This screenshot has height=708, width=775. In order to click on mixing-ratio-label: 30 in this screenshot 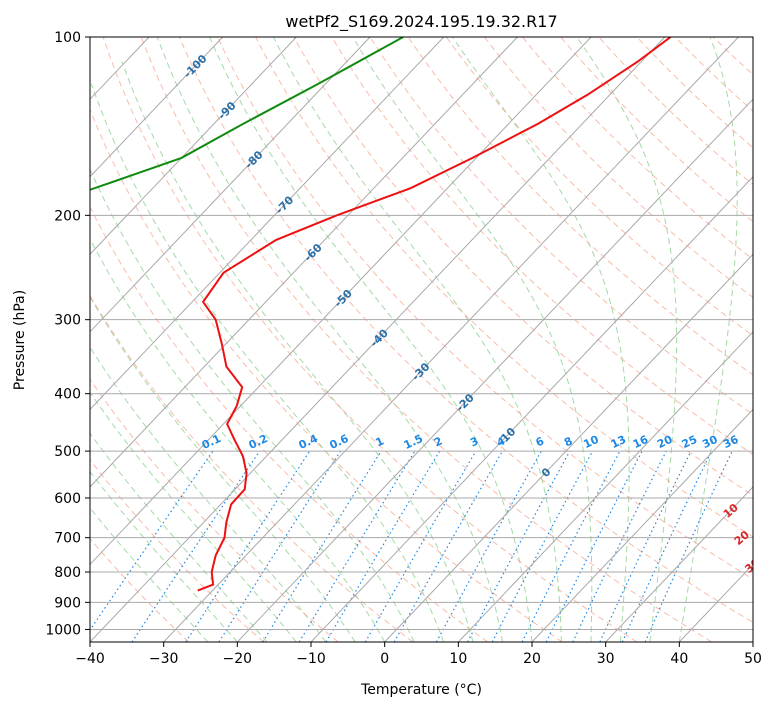, I will do `click(710, 442)`.